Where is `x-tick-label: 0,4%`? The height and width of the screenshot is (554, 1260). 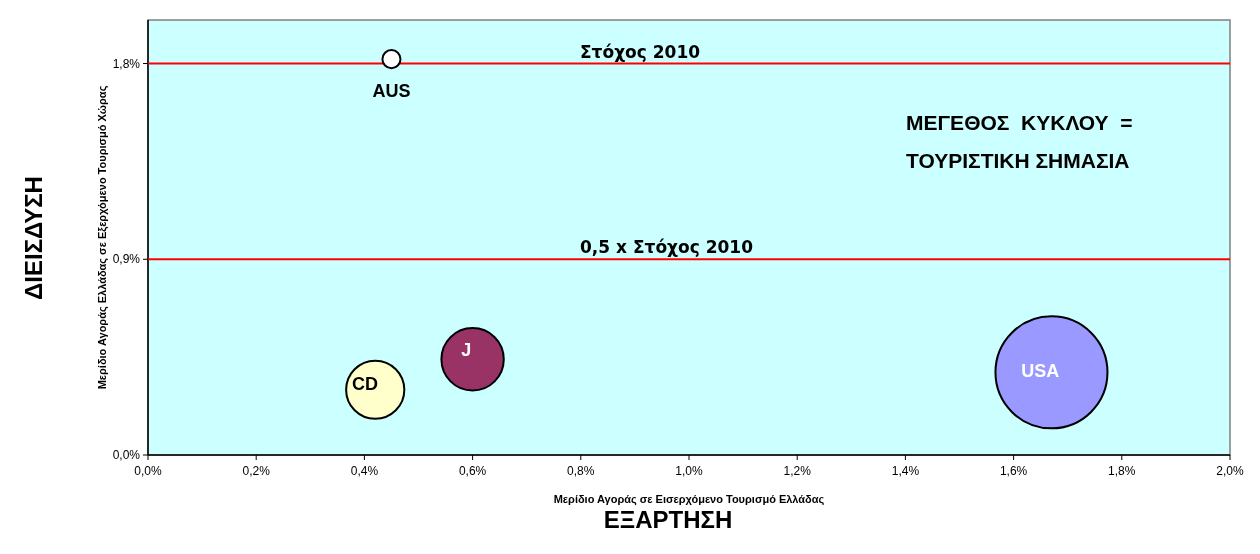 x-tick-label: 0,4% is located at coordinates (364, 471).